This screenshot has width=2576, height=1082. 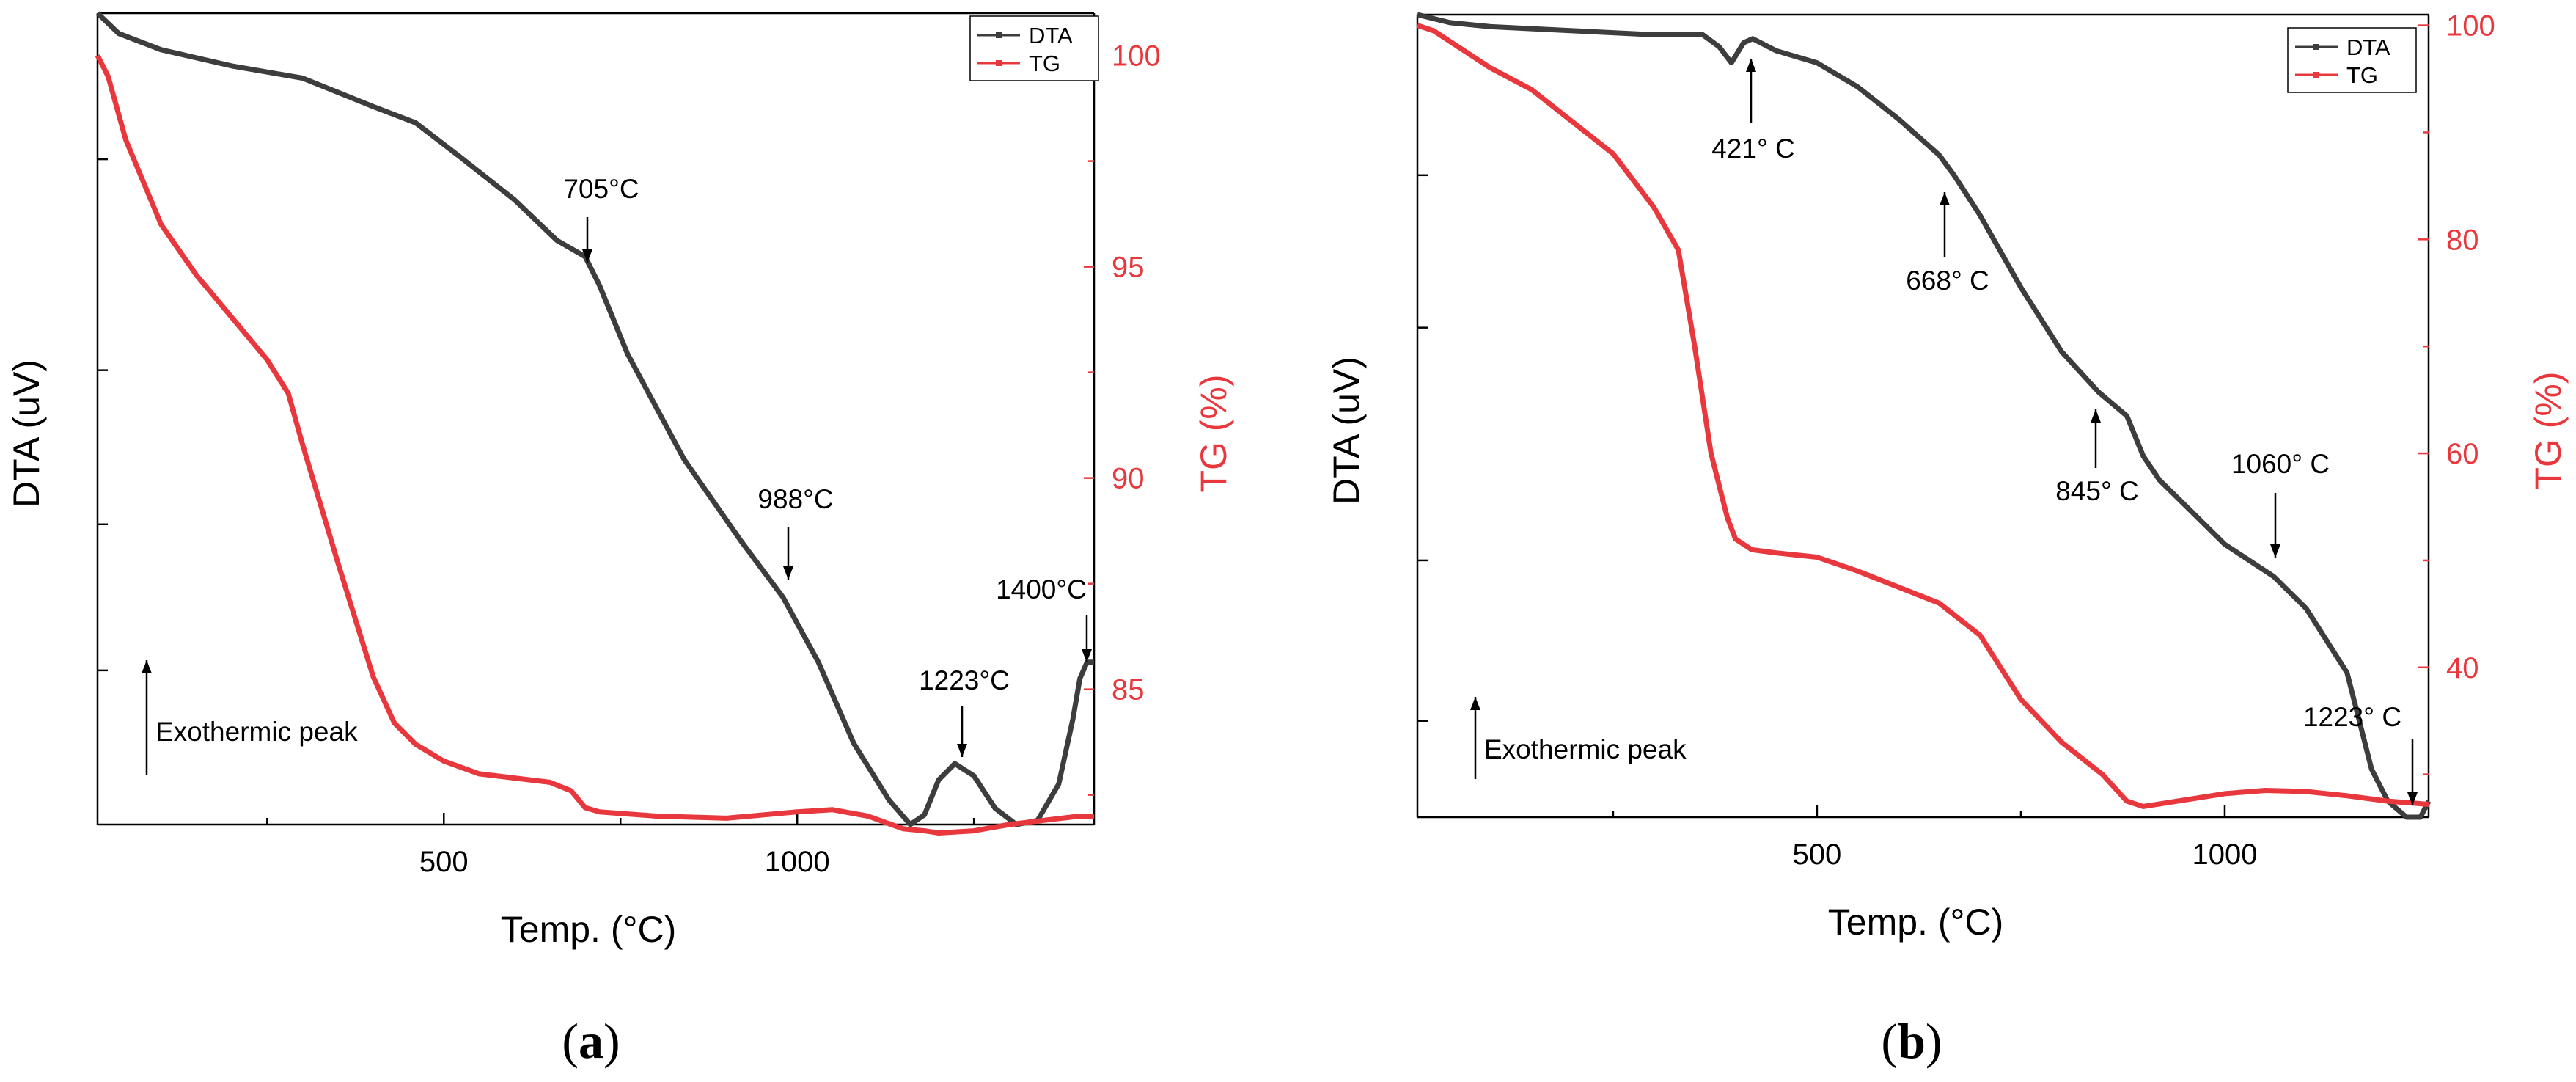 I want to click on chart-b-panel-paren-open: (, so click(x=1890, y=1041).